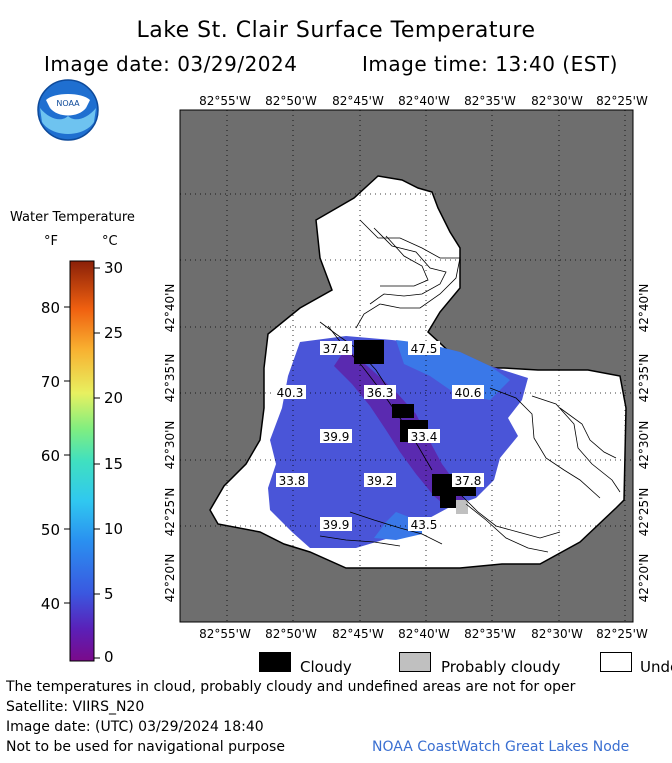 The width and height of the screenshot is (672, 763). What do you see at coordinates (358, 101) in the screenshot?
I see `lon-label-top: 82°45'W` at bounding box center [358, 101].